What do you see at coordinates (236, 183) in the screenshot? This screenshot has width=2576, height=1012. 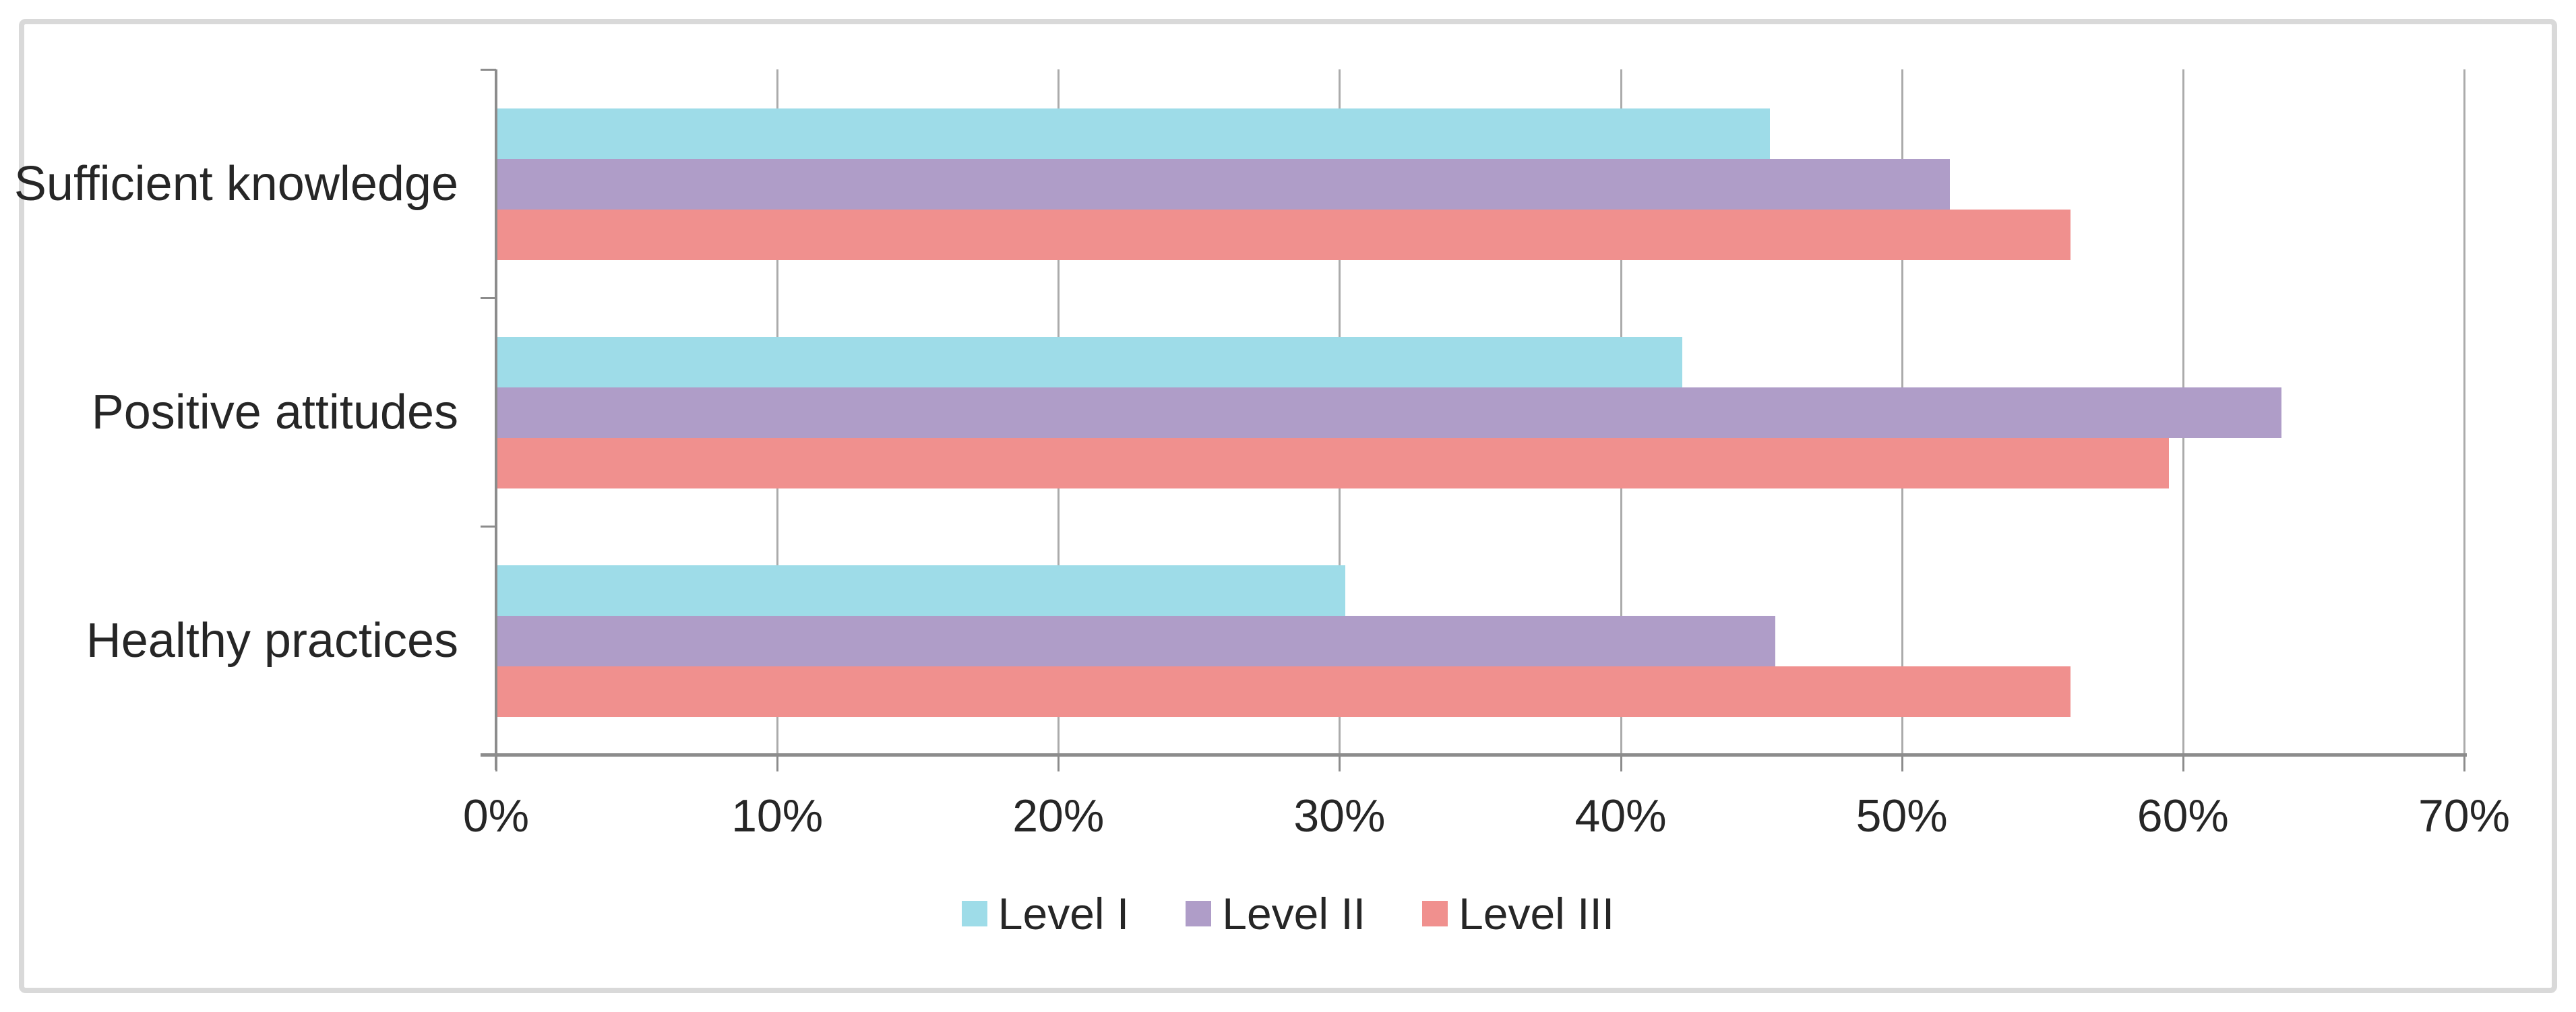 I see `category-label-sufficient-knowledge: Sufficient knowledge` at bounding box center [236, 183].